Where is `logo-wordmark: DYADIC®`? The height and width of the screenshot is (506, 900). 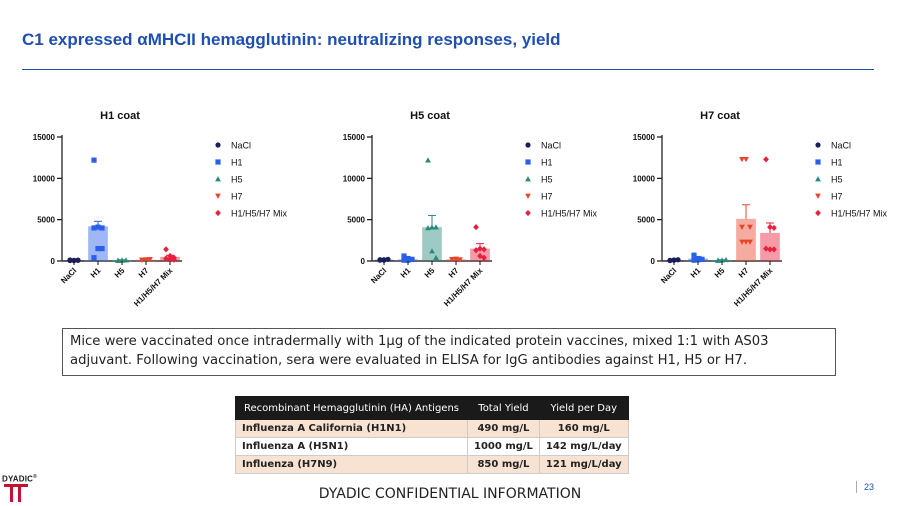 logo-wordmark: DYADIC® is located at coordinates (19, 479).